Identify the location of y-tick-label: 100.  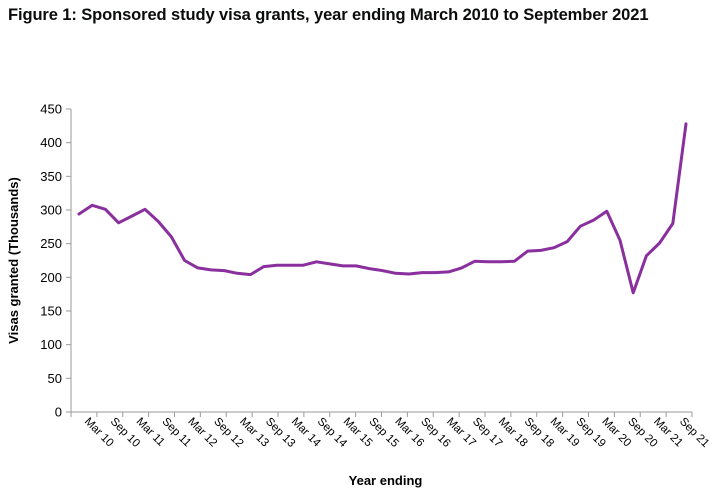
(51, 344).